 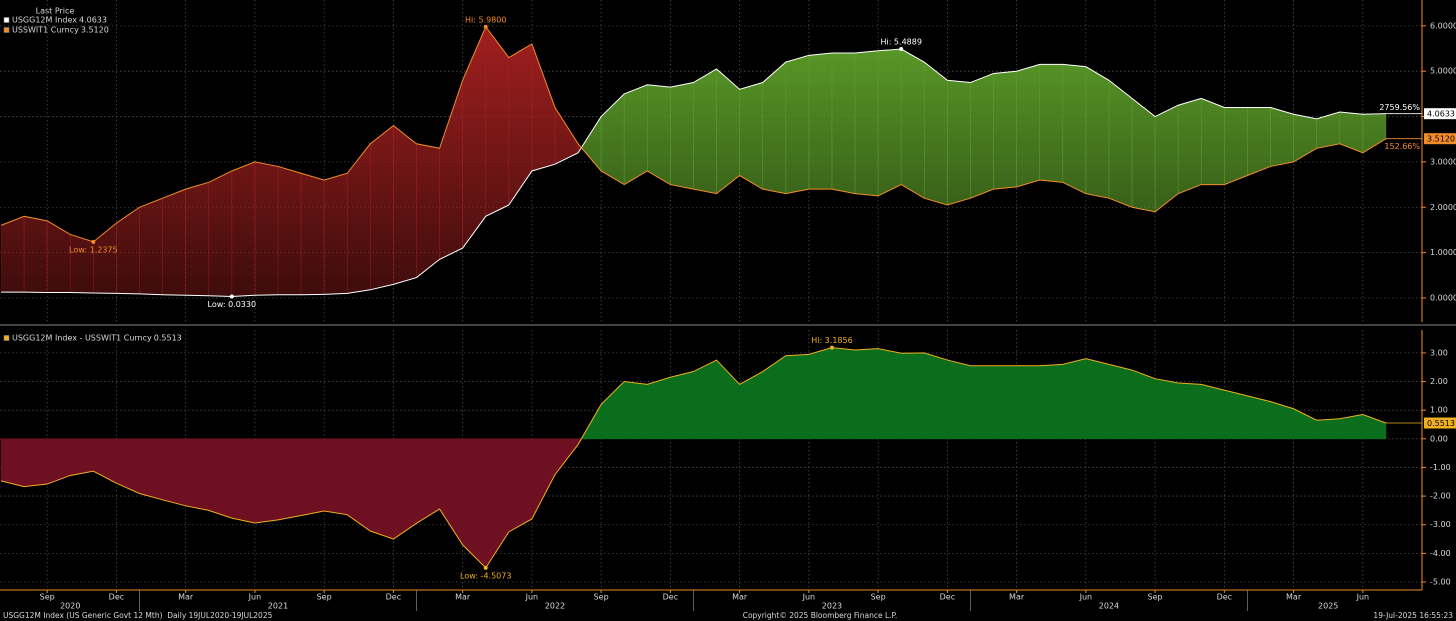 I want to click on x-year-label: 2024, so click(x=1109, y=606).